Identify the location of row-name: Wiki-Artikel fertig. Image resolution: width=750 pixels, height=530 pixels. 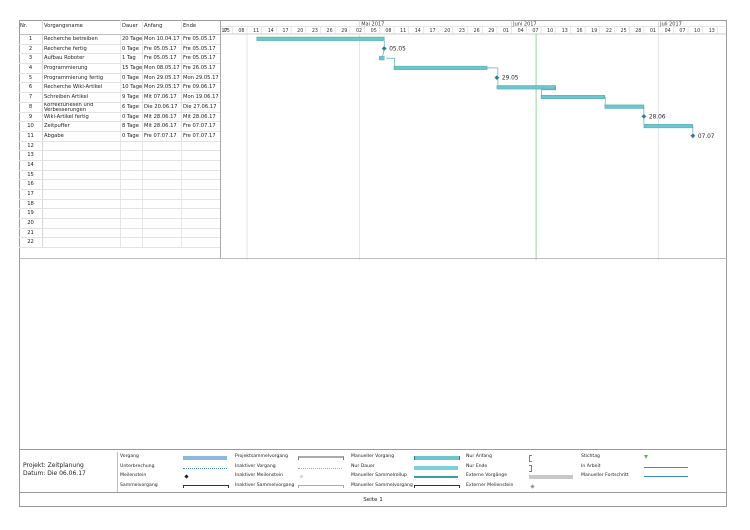
(82, 117).